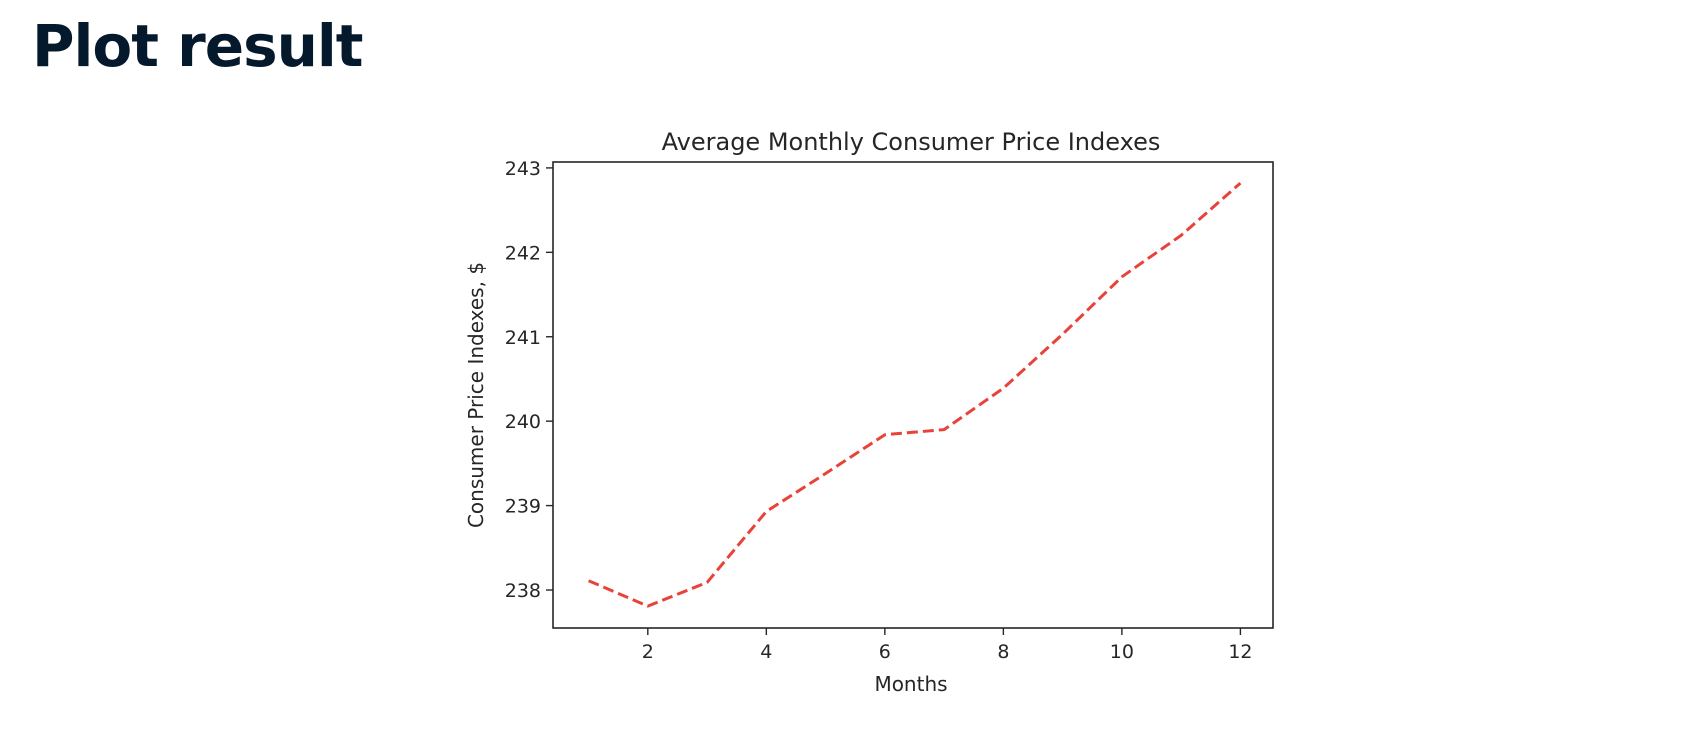 The height and width of the screenshot is (746, 1688). What do you see at coordinates (523, 591) in the screenshot?
I see `y-tick-label: 238` at bounding box center [523, 591].